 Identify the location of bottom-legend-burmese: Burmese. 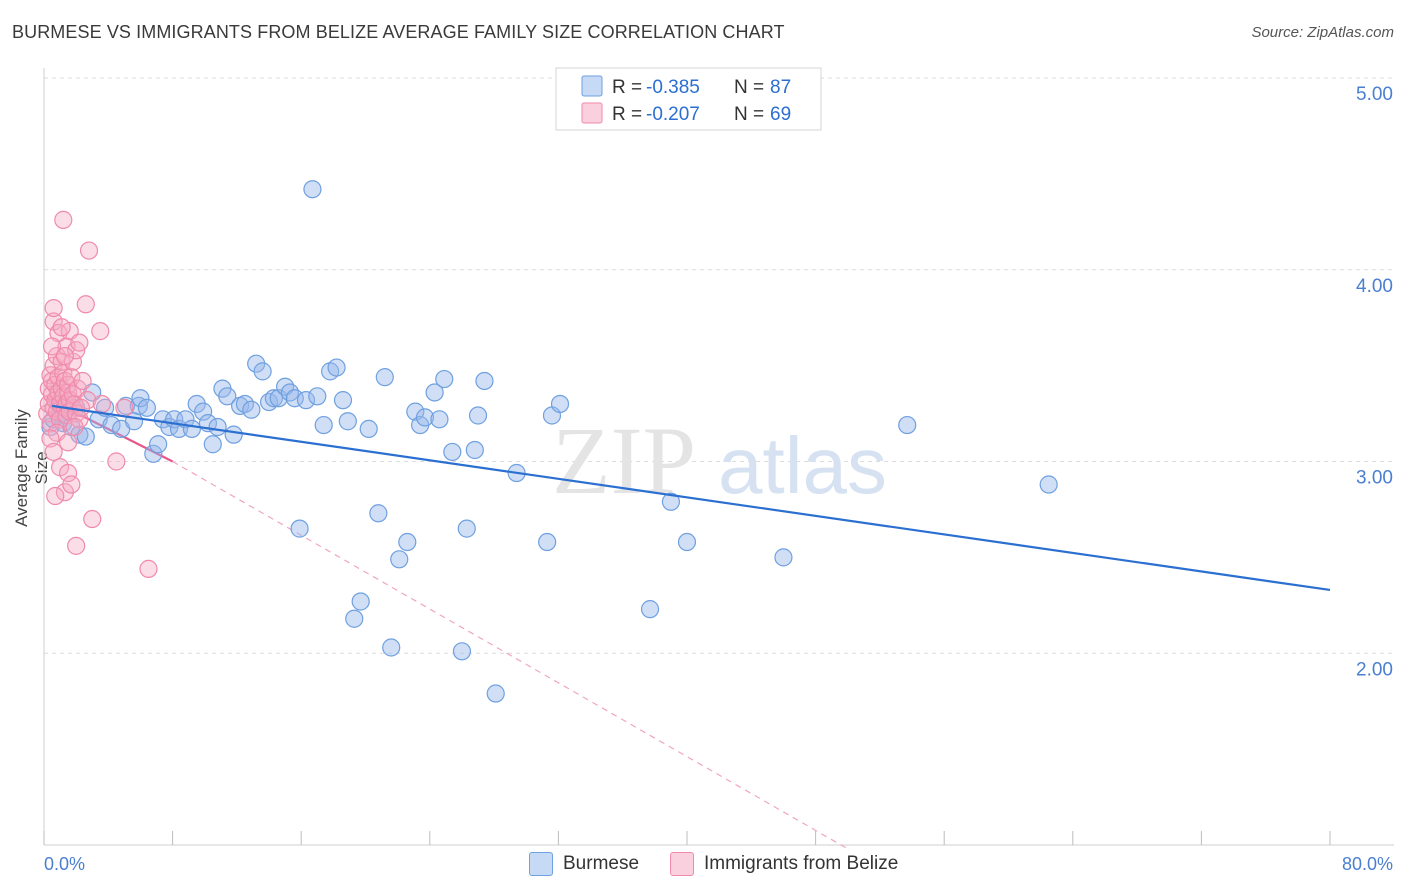
(584, 864).